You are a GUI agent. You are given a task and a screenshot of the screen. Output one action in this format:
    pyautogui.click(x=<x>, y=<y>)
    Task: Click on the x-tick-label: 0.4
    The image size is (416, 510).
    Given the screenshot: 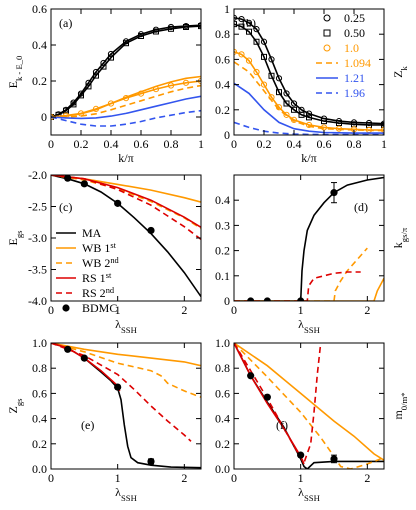 What is the action you would take?
    pyautogui.click(x=294, y=144)
    